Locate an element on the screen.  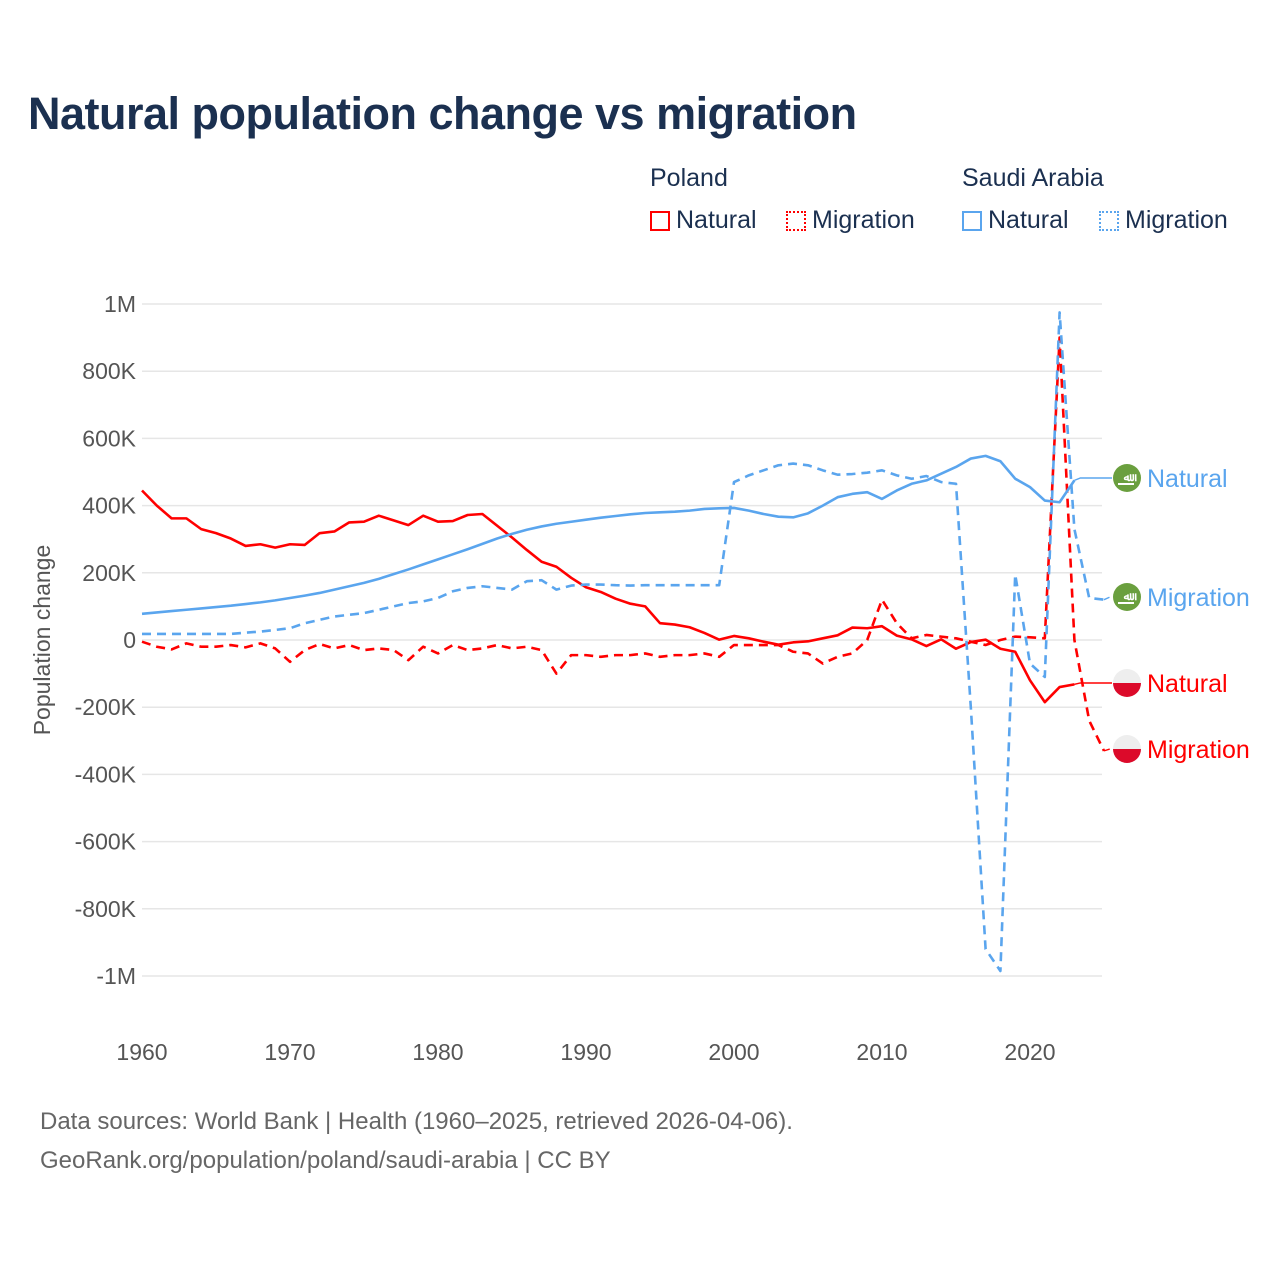
legend-group-saudi-arabia: Saudi Arabia is located at coordinates (1033, 178).